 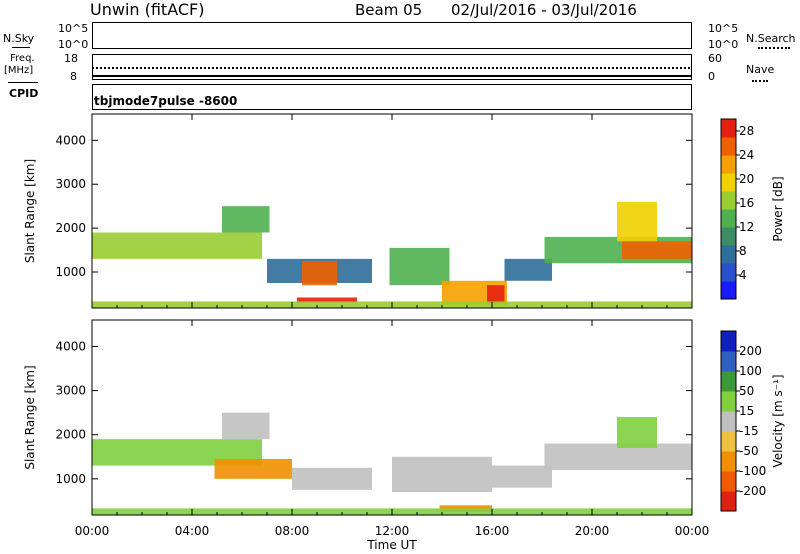 I want to click on nsky-label-underline, so click(x=21, y=47).